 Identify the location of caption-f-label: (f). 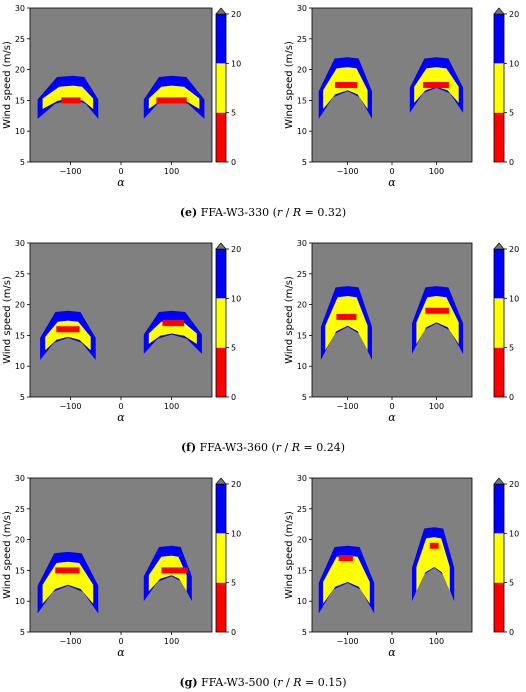
(188, 447).